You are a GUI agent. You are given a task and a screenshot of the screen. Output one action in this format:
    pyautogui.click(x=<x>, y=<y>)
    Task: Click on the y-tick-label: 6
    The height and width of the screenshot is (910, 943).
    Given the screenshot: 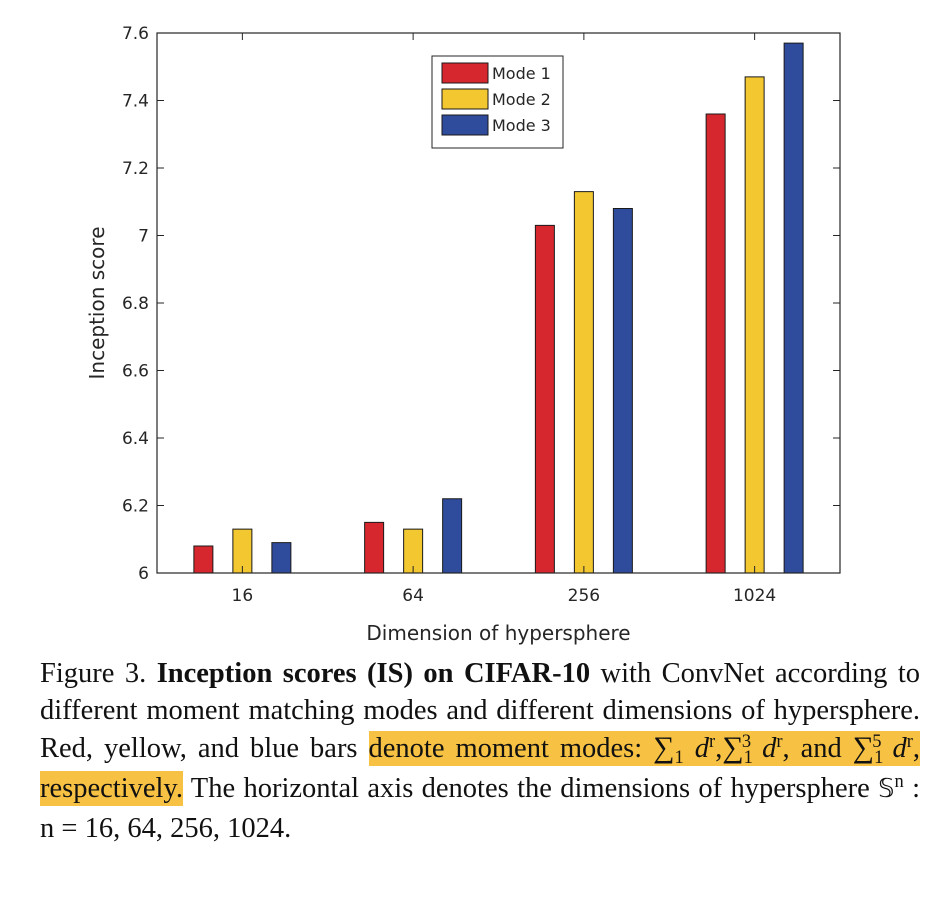 What is the action you would take?
    pyautogui.click(x=143, y=574)
    